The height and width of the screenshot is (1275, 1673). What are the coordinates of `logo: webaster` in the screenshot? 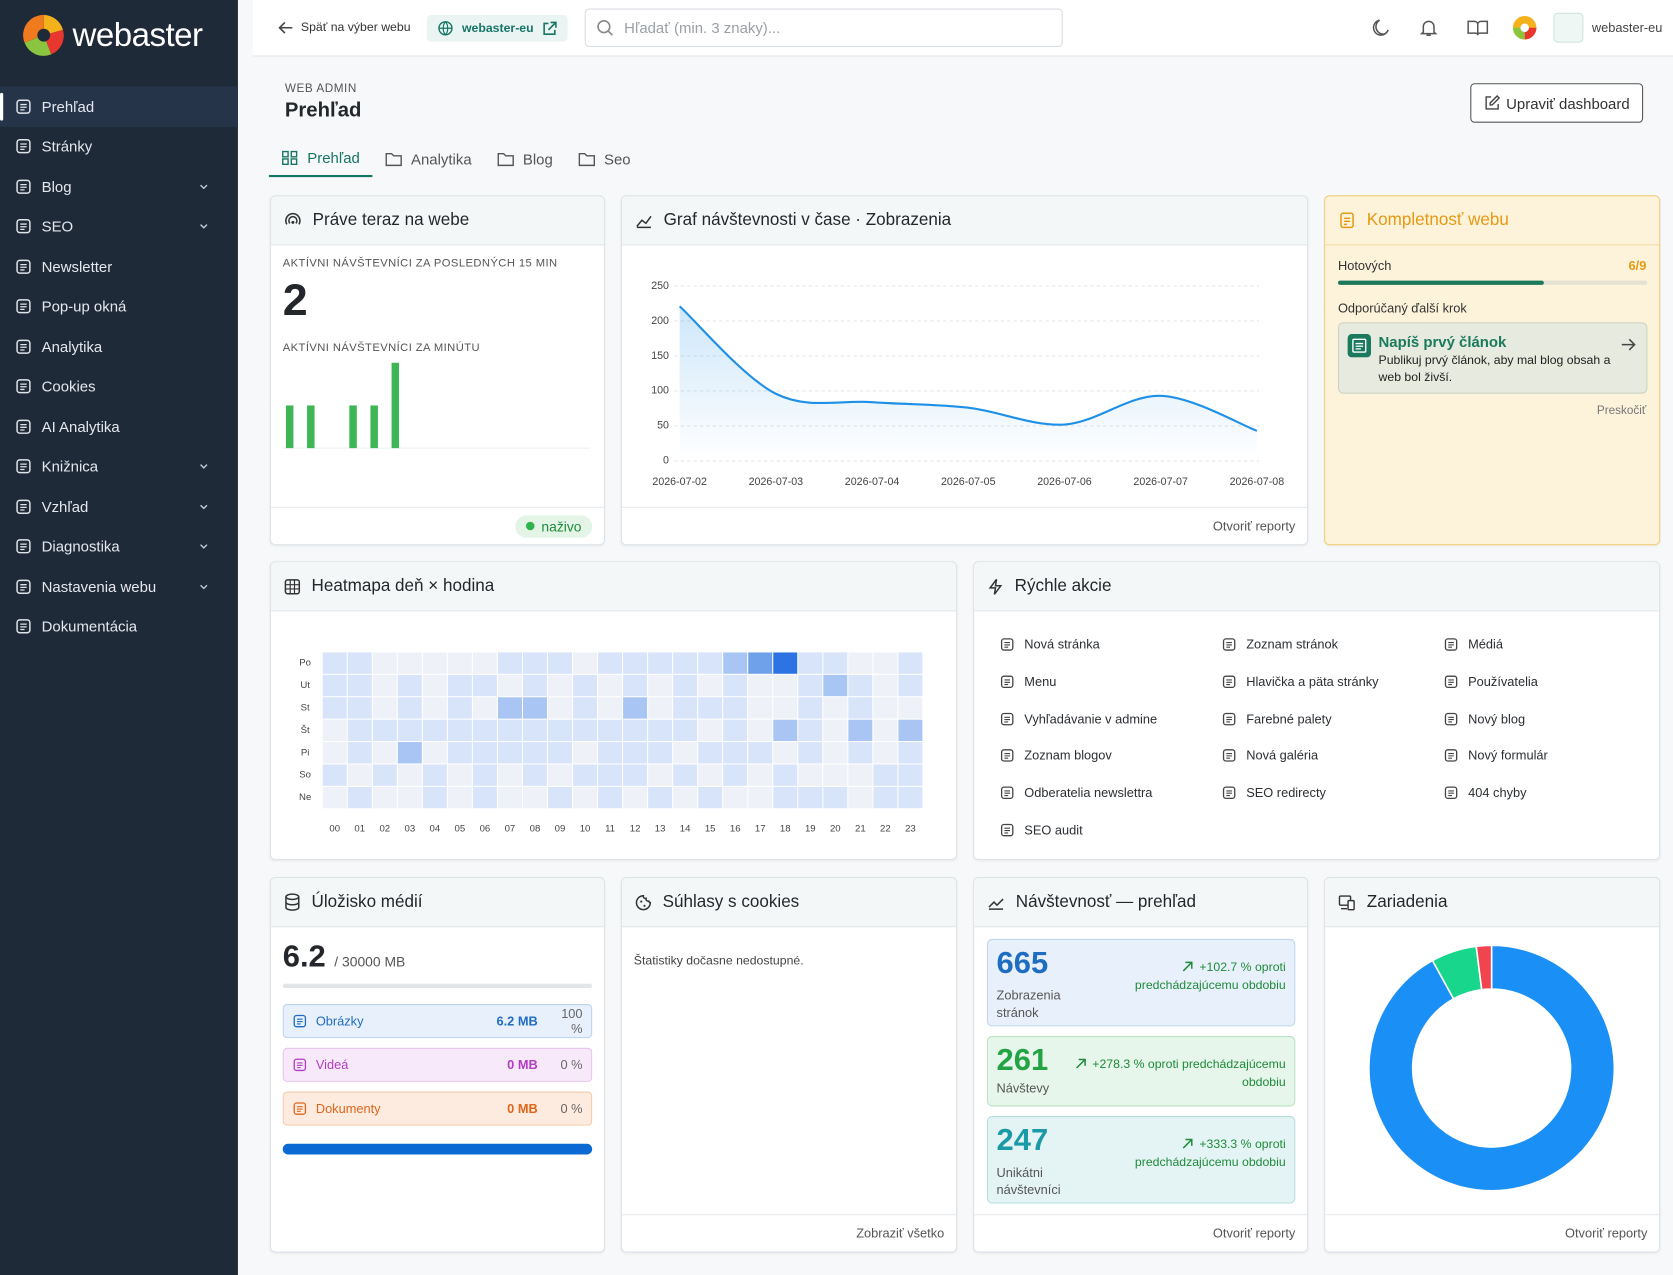 It's located at (112, 35).